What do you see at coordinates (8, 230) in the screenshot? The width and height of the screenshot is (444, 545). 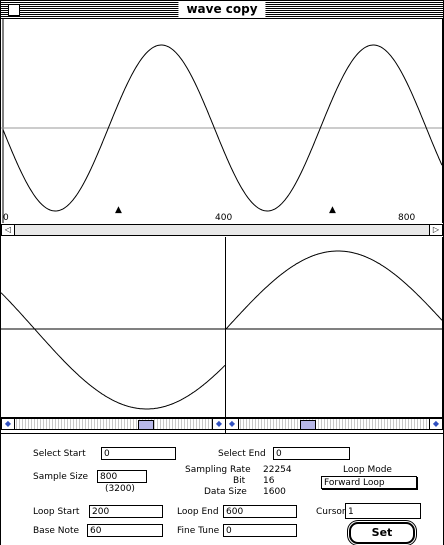 I see `left-arrow-icon: ◁` at bounding box center [8, 230].